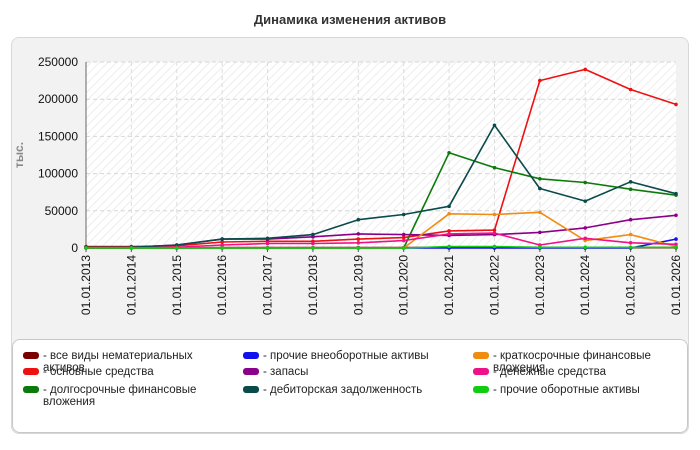 The width and height of the screenshot is (700, 450). I want to click on legend-item: - денежные средства, so click(575, 372).